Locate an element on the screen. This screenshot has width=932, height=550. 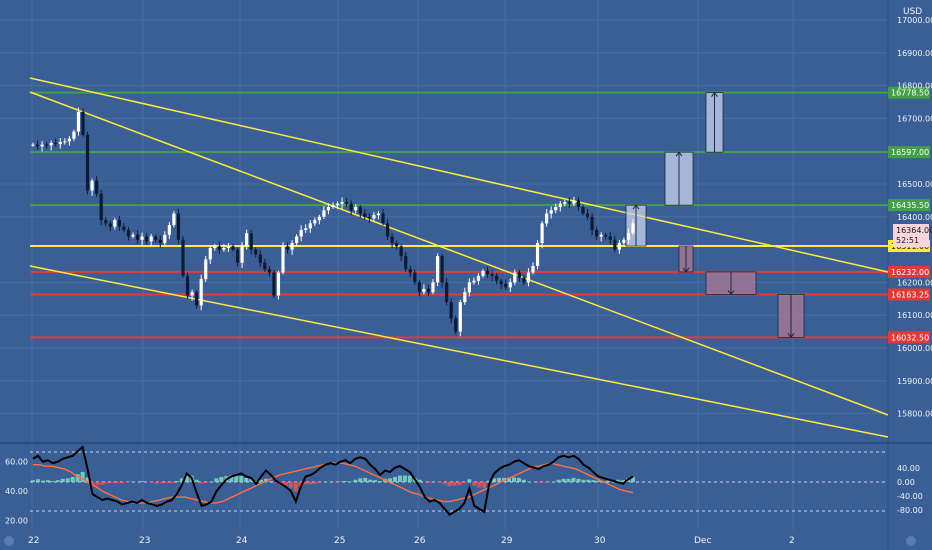
level-badge is located at coordinates (909, 294).